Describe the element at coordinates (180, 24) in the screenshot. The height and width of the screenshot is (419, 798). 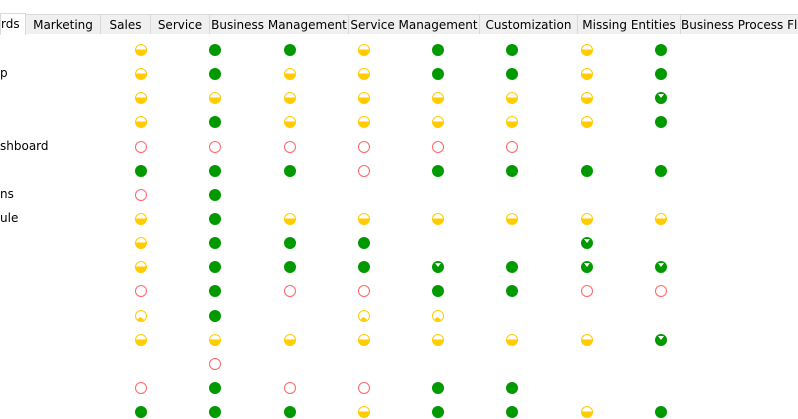
I see `tab-service: Service` at that location.